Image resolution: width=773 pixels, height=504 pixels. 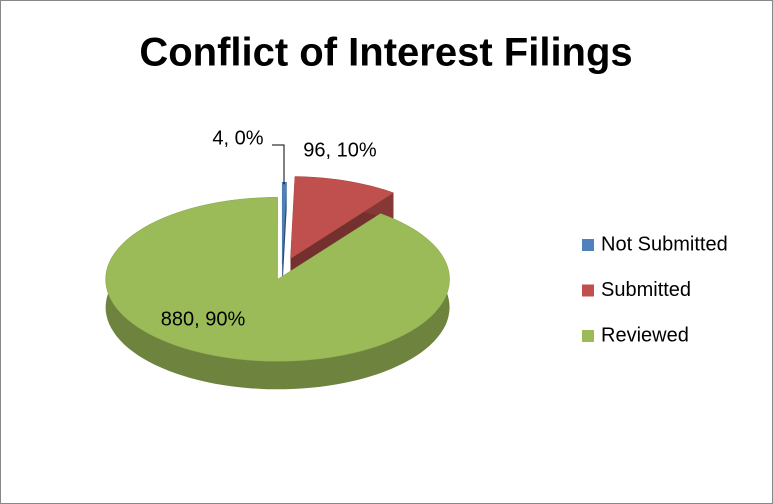 I want to click on data-label: 4, 0%, so click(x=237, y=138).